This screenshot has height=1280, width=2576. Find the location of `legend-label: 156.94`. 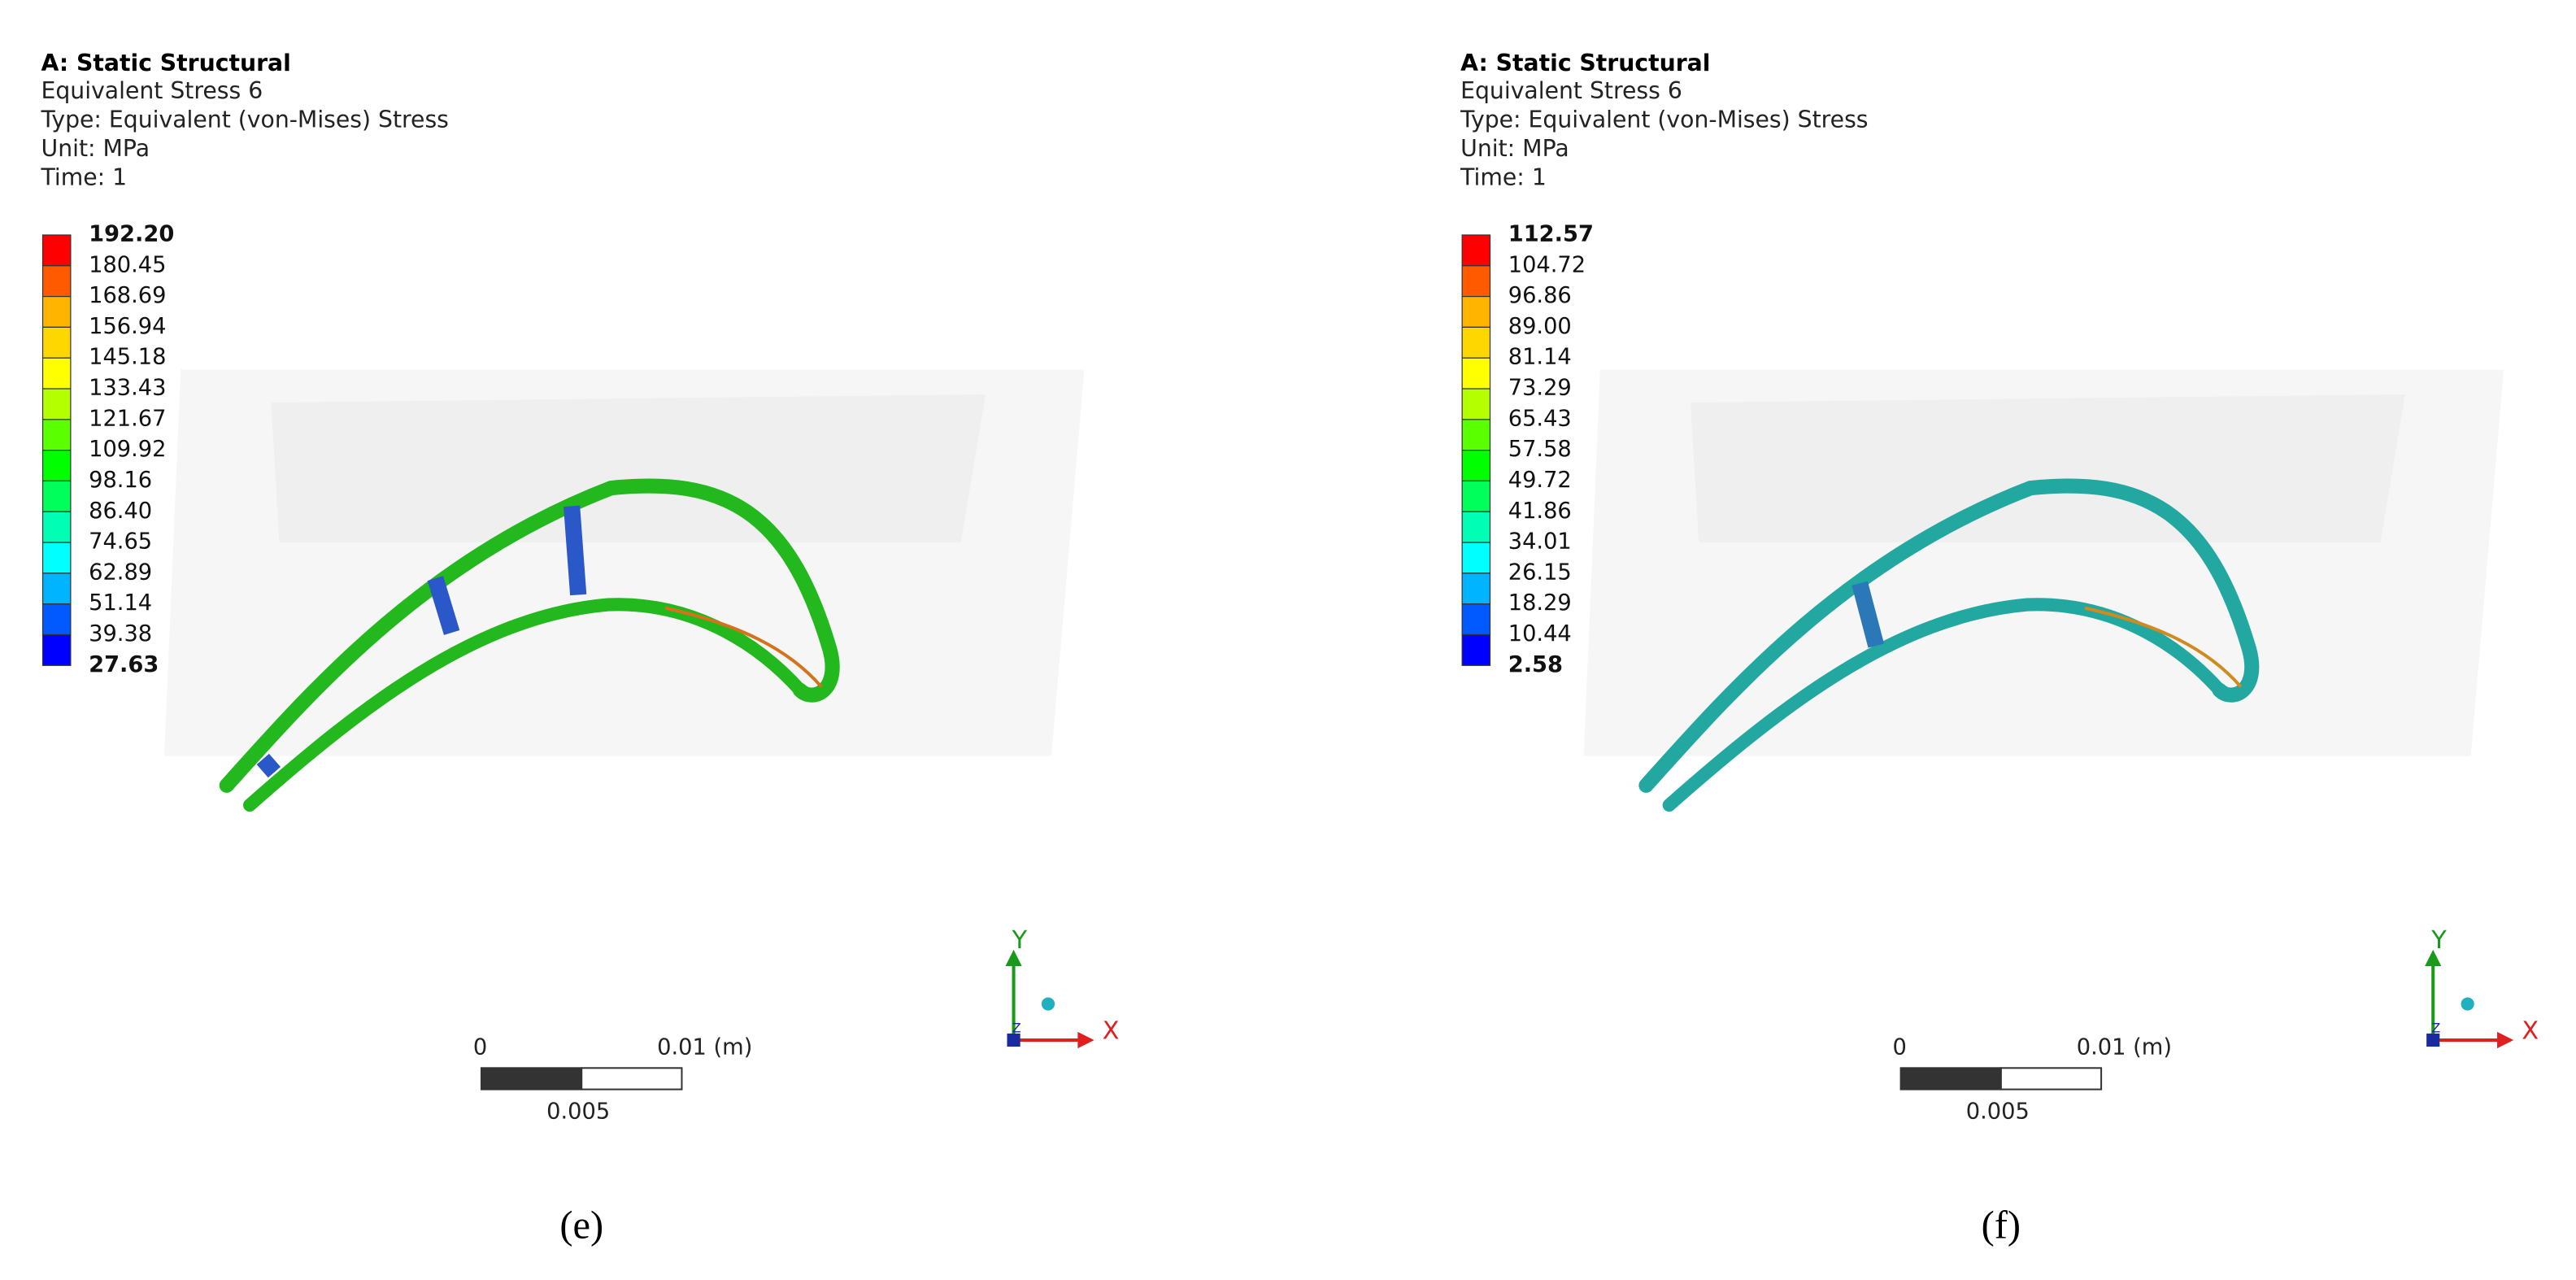

legend-label: 156.94 is located at coordinates (127, 326).